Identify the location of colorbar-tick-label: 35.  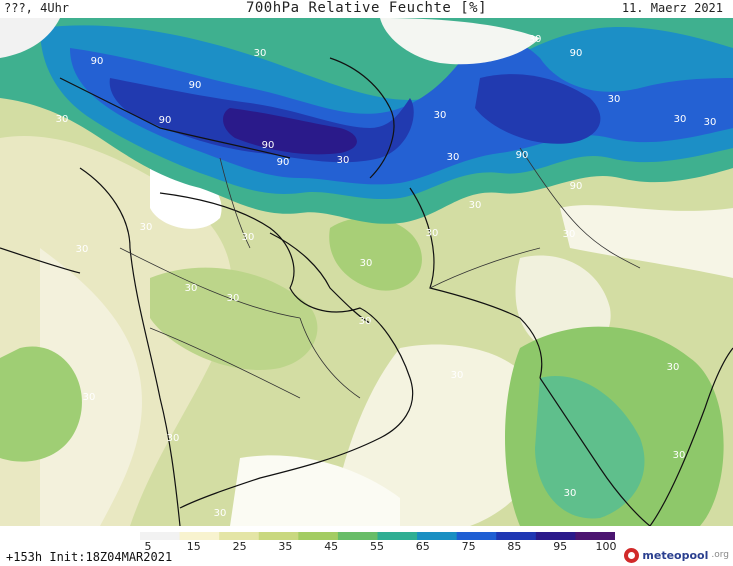
(285, 546).